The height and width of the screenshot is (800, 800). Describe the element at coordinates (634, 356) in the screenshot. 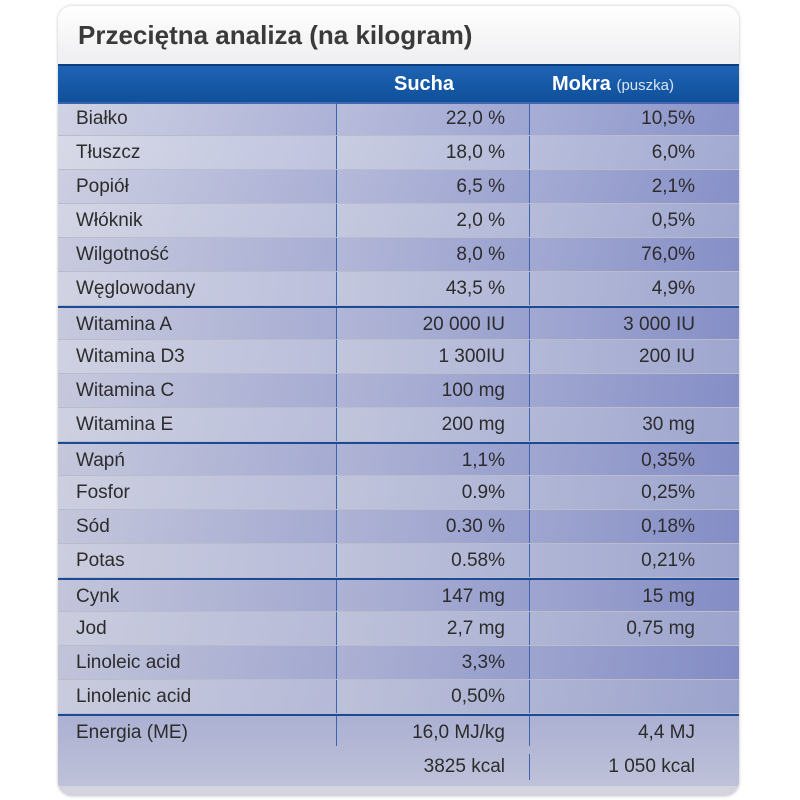

I see `row-wet-value: 200 IU` at that location.